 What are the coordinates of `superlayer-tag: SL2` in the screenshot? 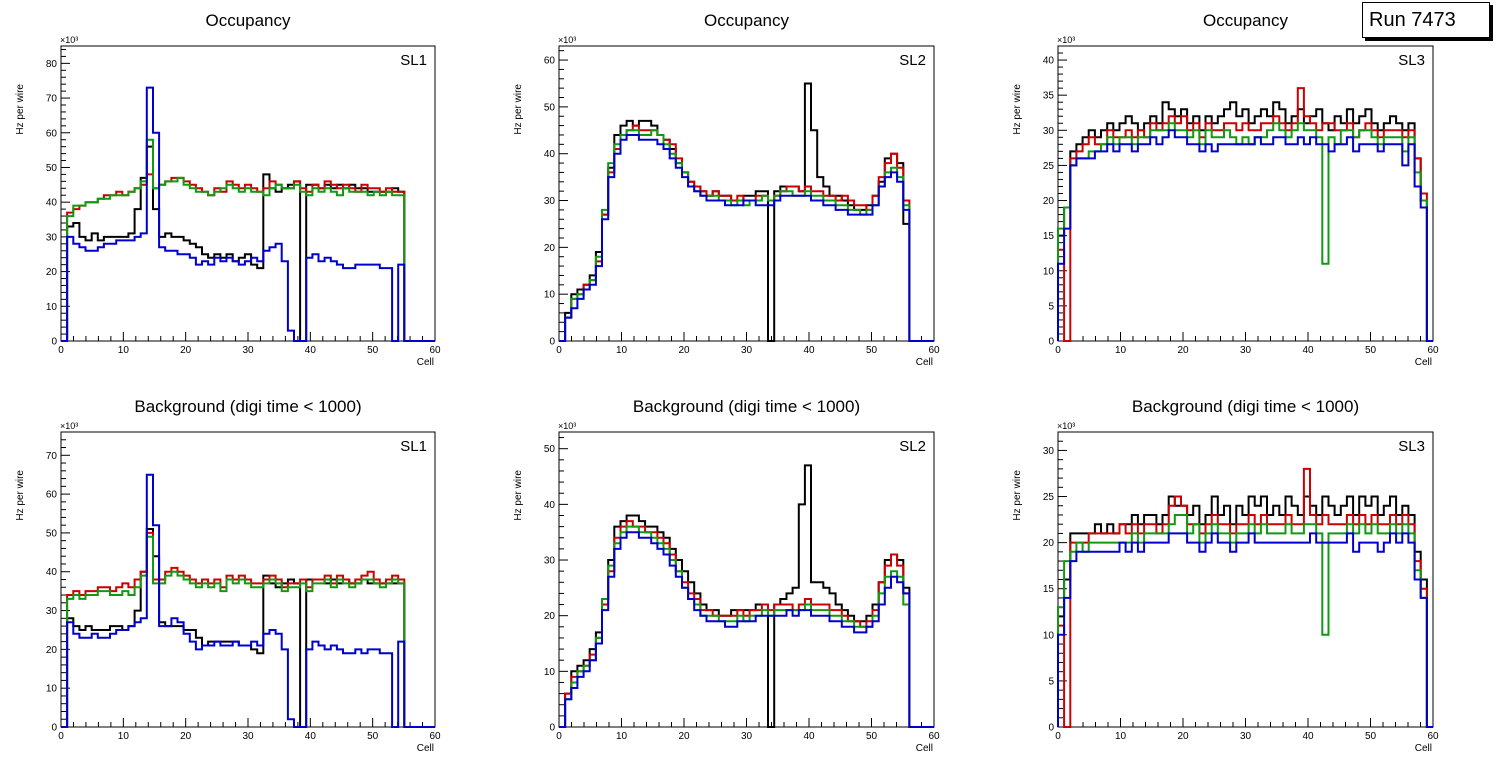 It's located at (912, 446).